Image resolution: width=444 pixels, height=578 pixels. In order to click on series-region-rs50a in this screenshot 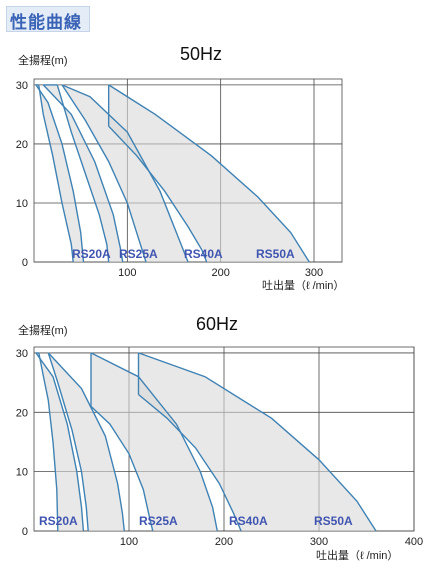, I will do `click(209, 173)`.